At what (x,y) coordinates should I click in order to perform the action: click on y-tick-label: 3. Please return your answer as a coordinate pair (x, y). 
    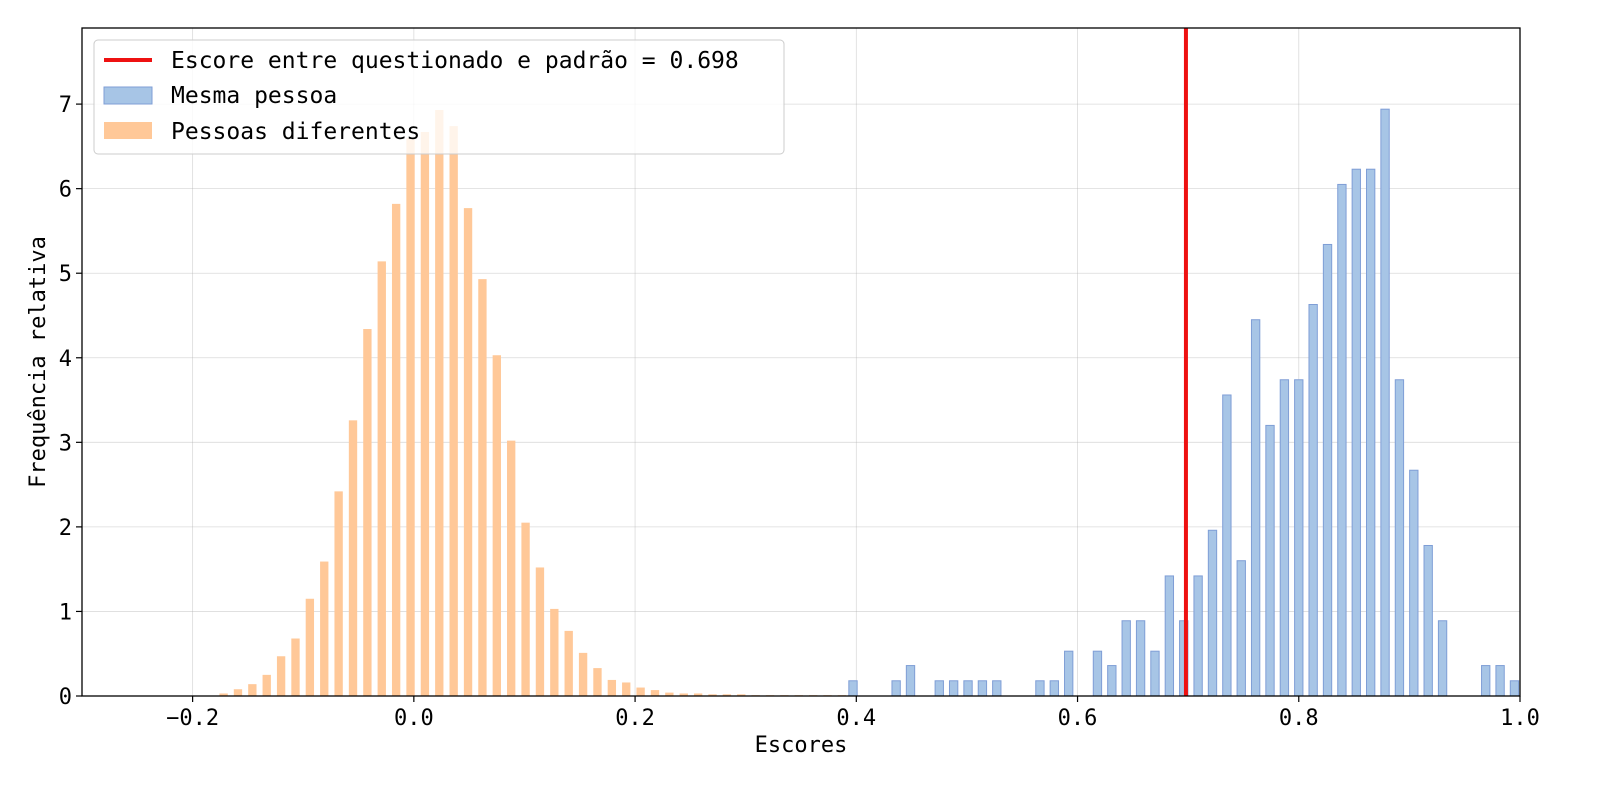
    Looking at the image, I should click on (65, 443).